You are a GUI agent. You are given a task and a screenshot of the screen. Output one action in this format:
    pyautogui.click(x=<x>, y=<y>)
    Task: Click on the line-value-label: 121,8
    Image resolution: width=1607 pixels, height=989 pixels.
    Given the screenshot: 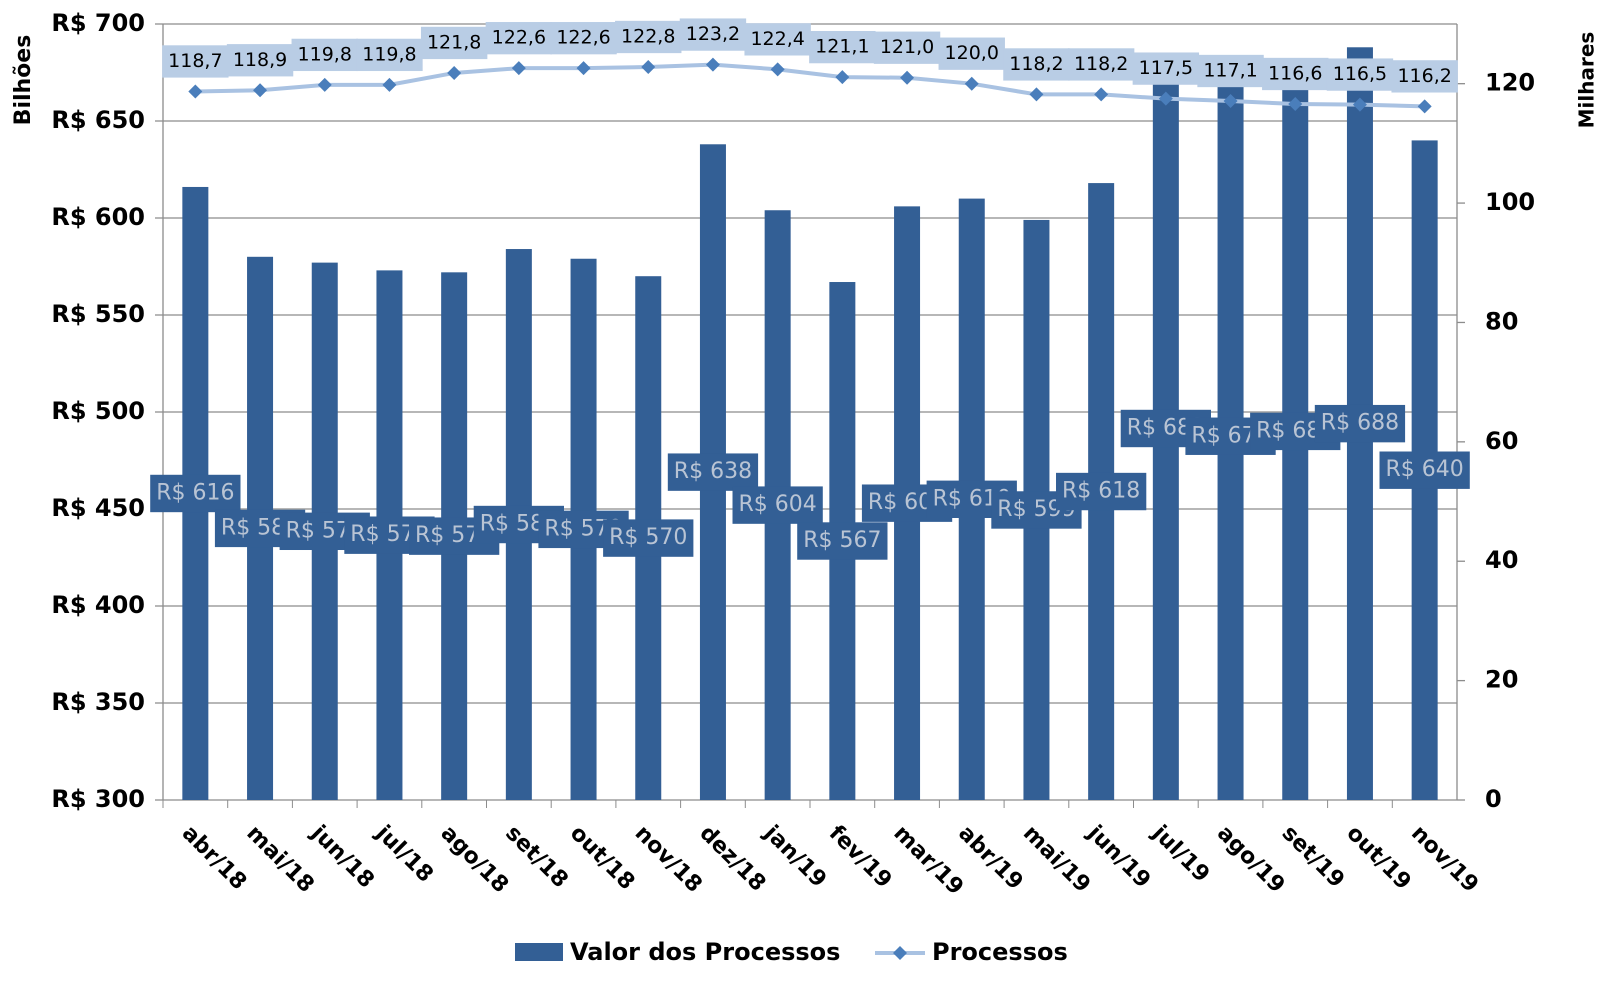 What is the action you would take?
    pyautogui.click(x=454, y=42)
    